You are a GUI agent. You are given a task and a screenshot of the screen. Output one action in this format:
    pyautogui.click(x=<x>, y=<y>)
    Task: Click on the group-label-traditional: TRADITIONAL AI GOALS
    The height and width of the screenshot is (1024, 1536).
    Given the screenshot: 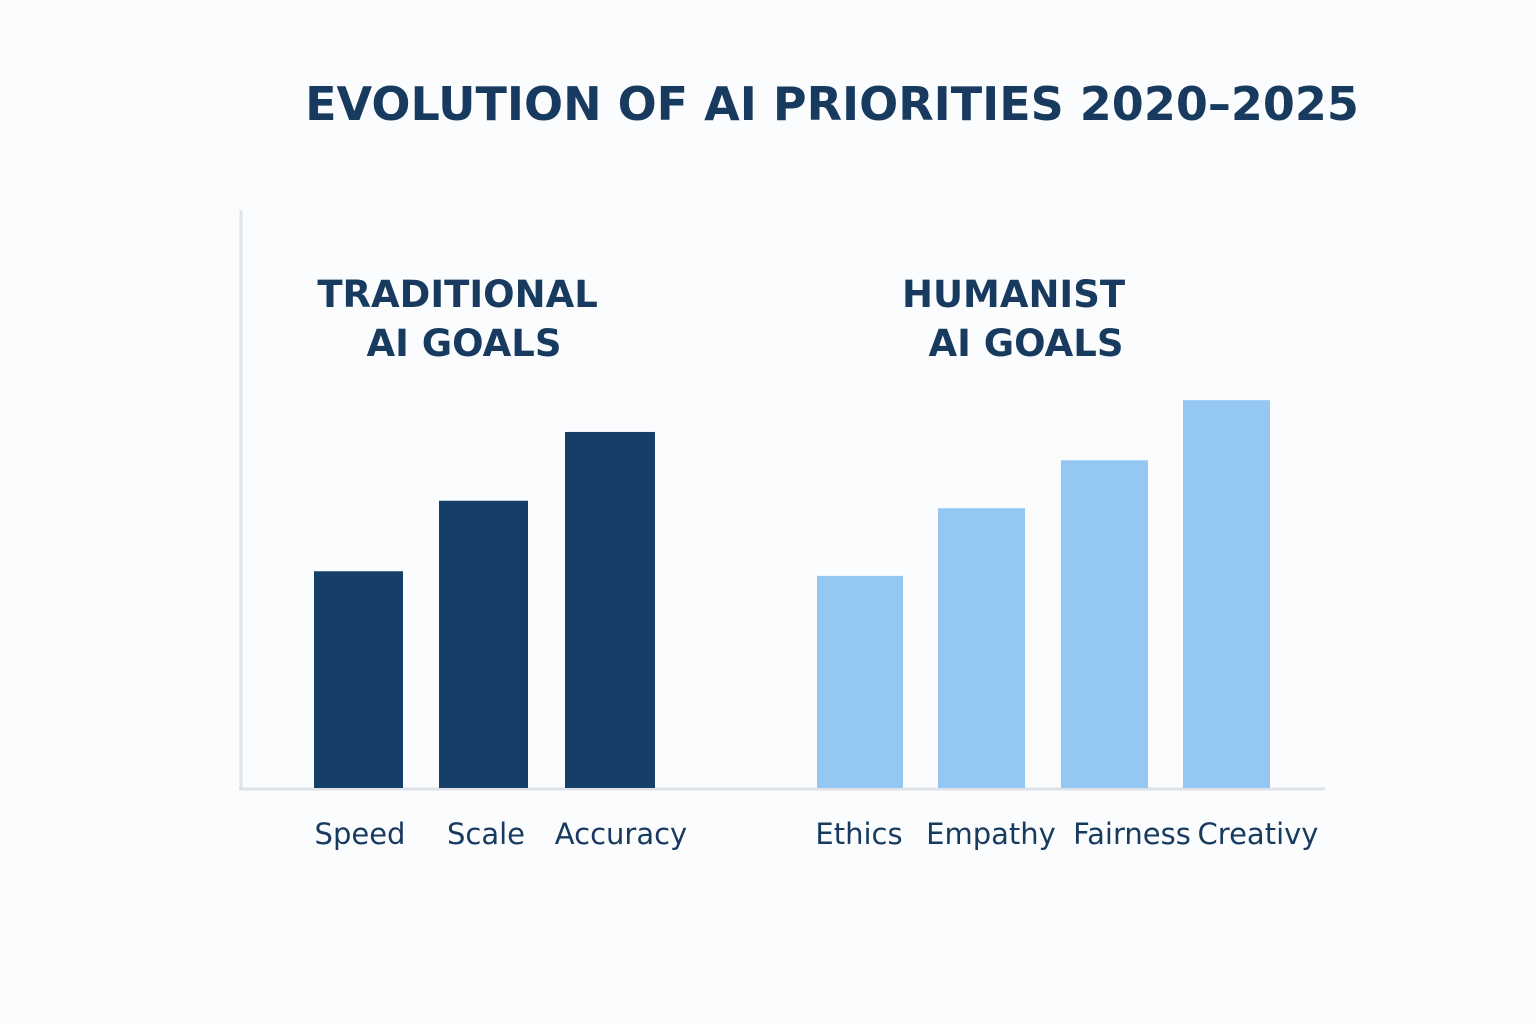 What is the action you would take?
    pyautogui.click(x=463, y=319)
    